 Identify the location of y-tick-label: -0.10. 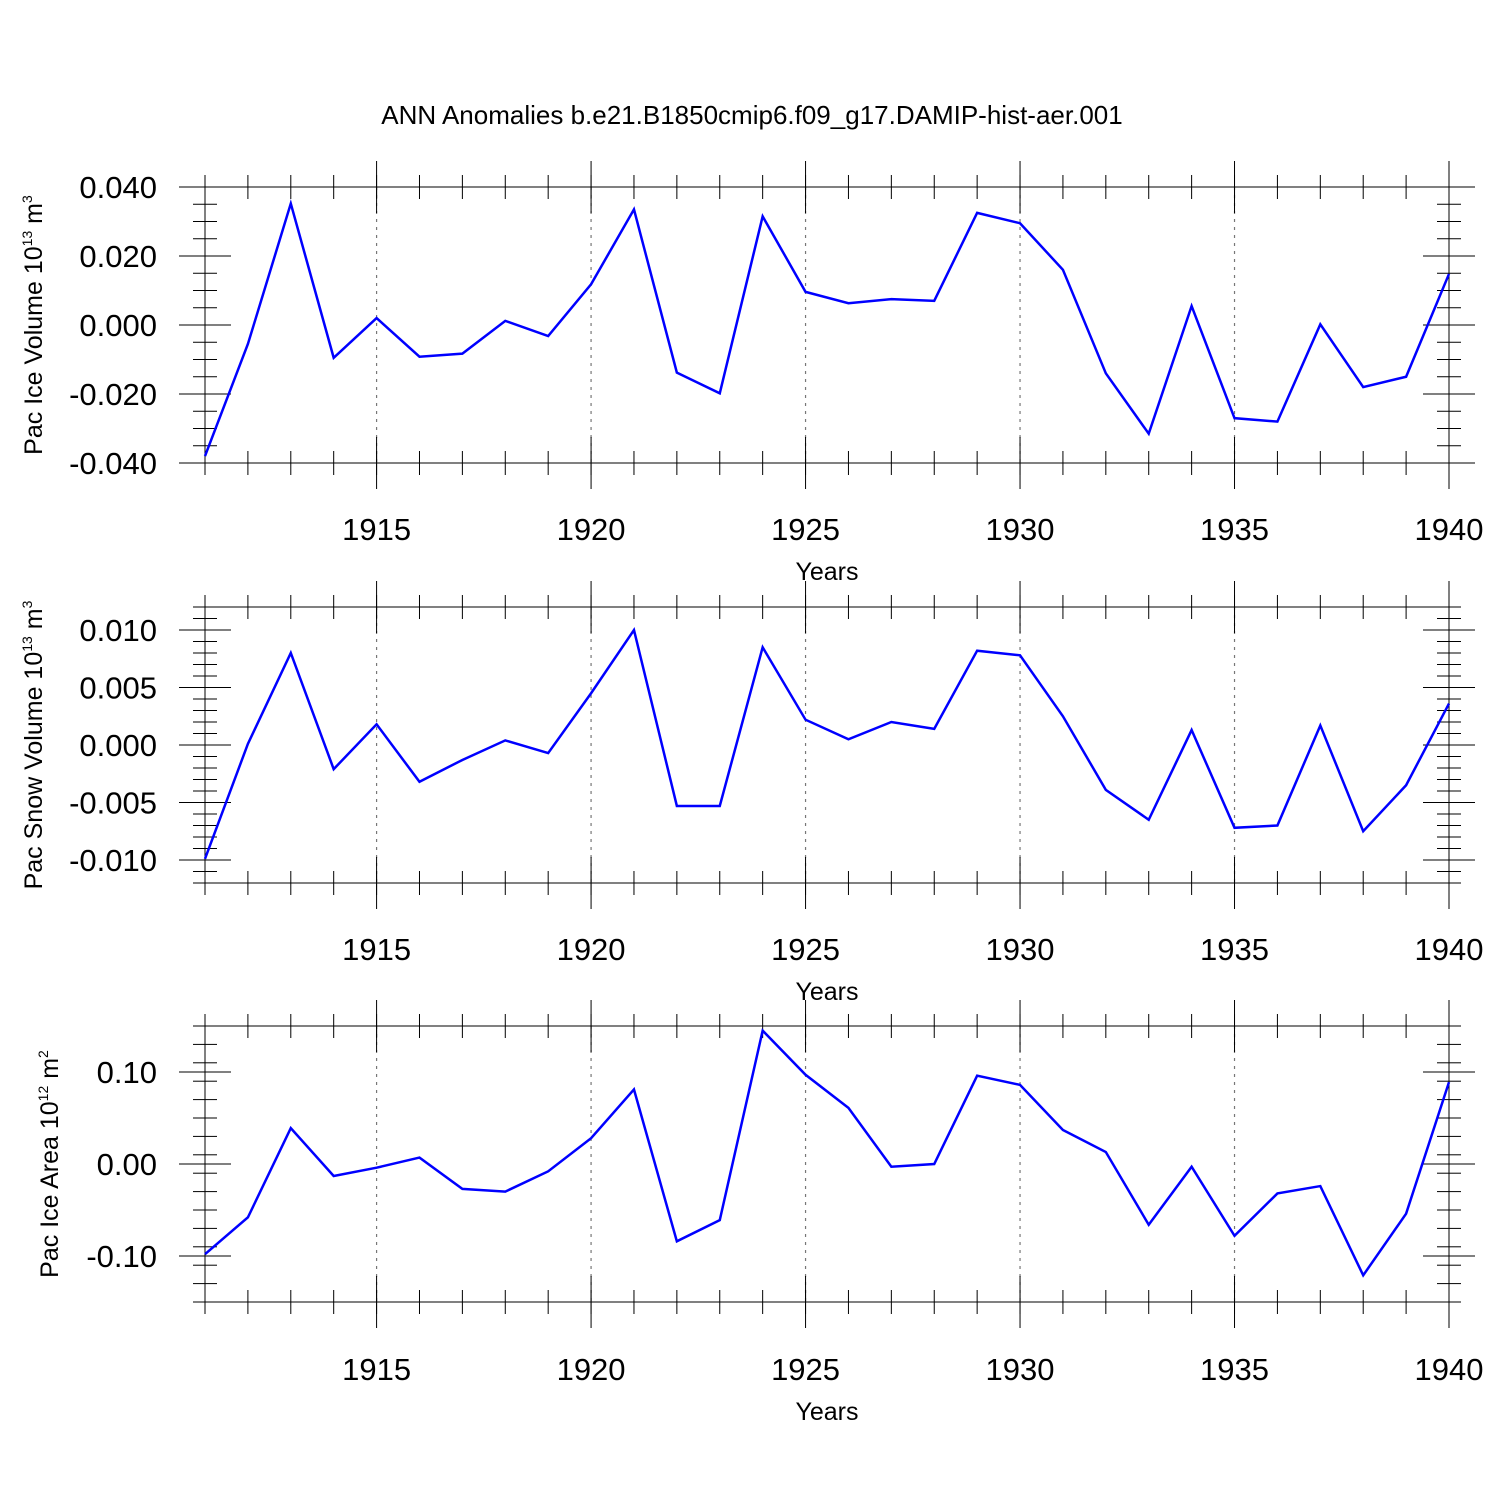
(121, 1256).